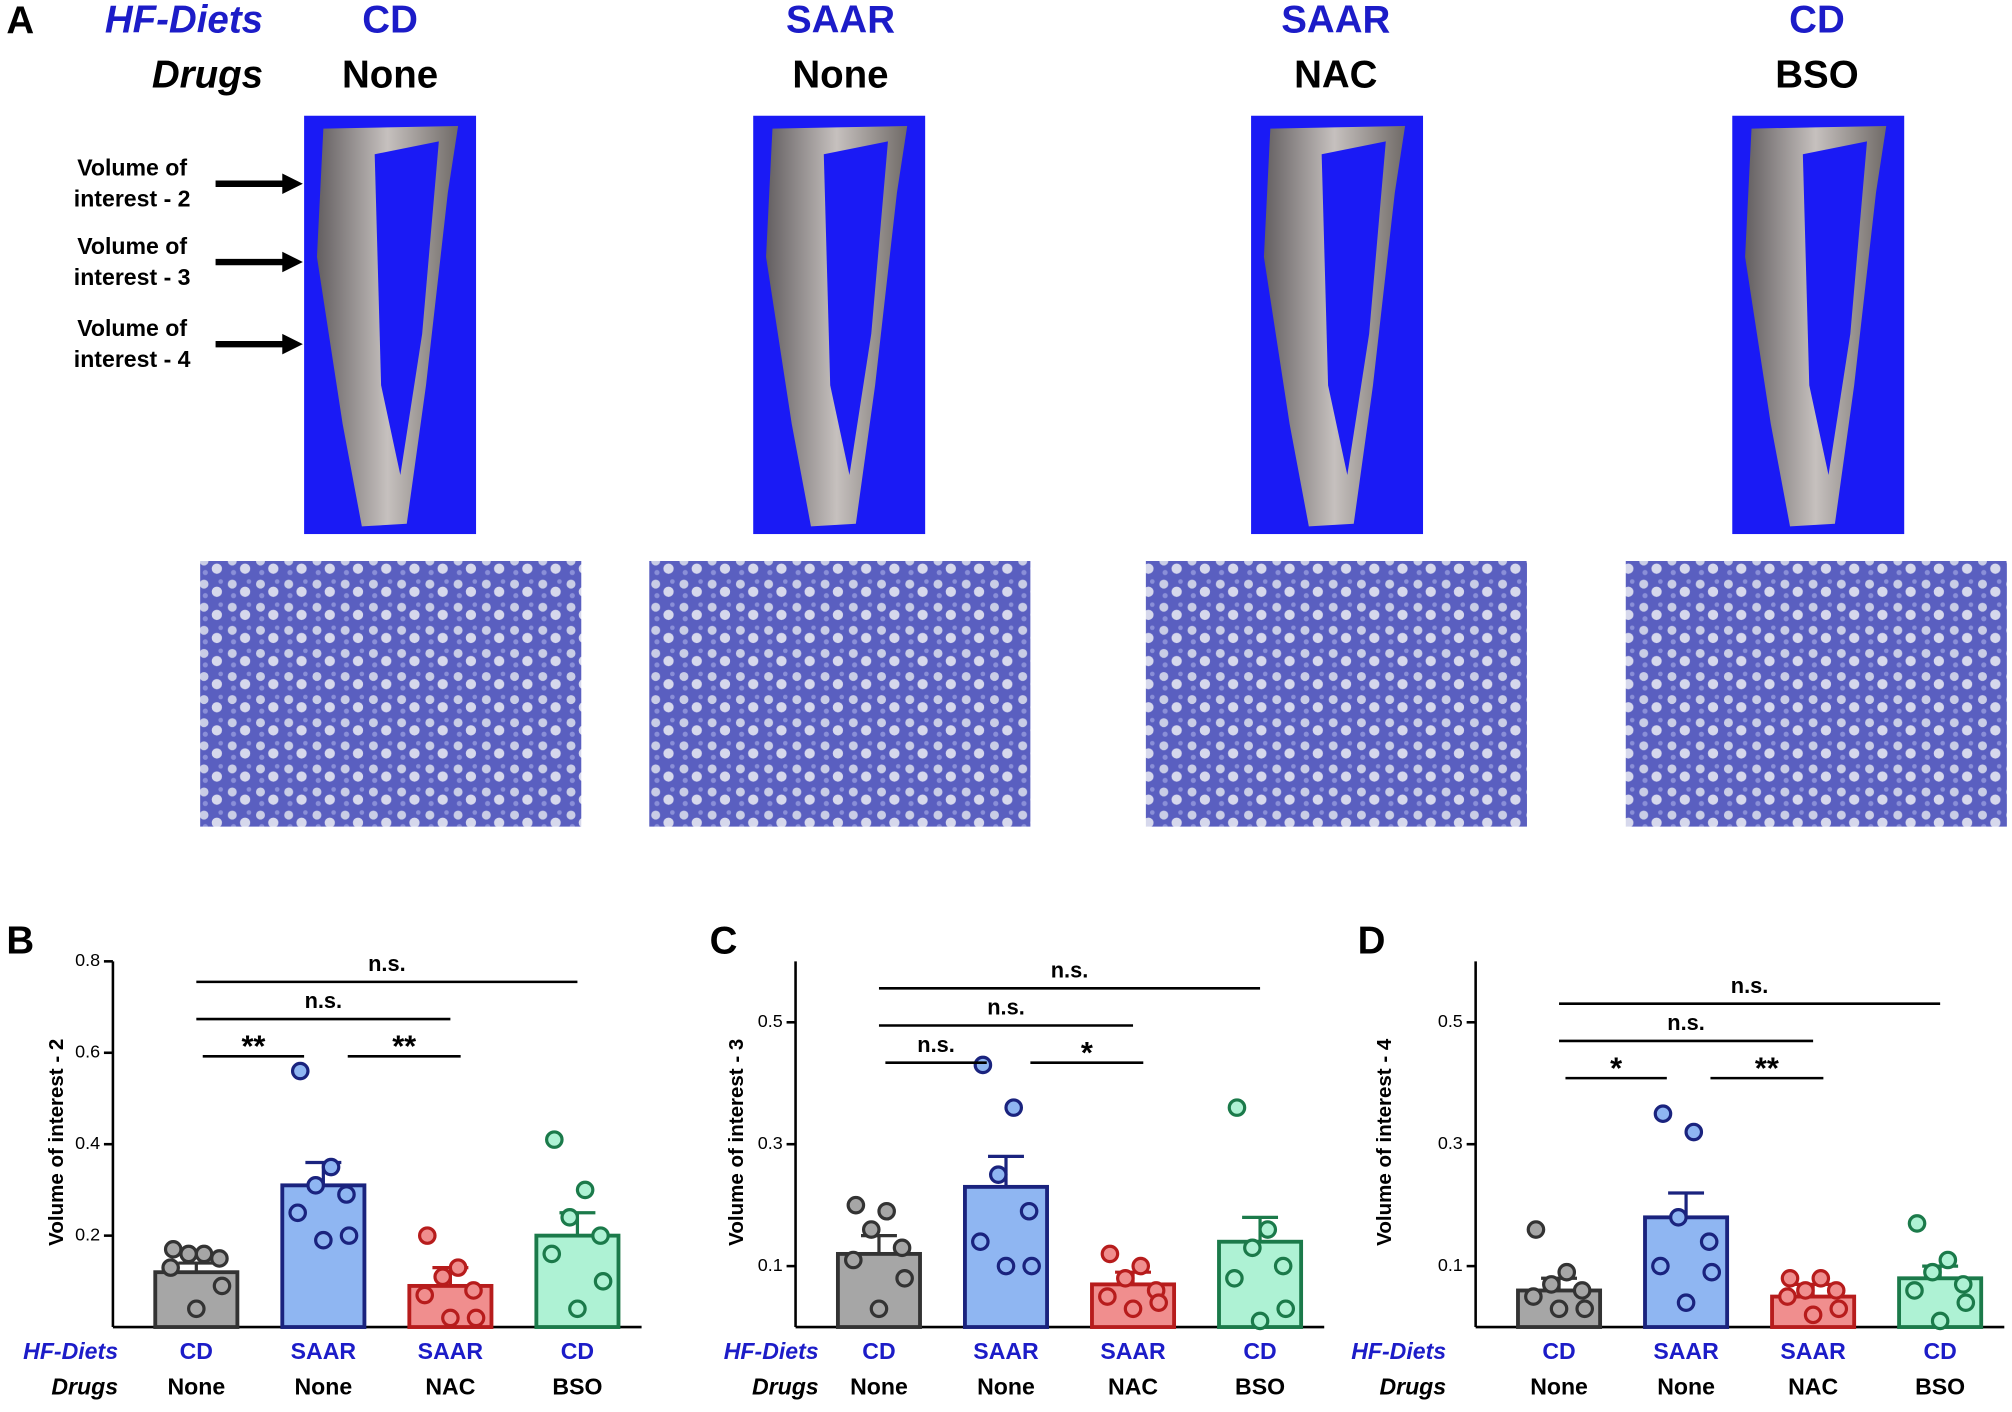 The height and width of the screenshot is (1412, 2012). Describe the element at coordinates (1616, 1068) in the screenshot. I see `significance-label: *` at that location.